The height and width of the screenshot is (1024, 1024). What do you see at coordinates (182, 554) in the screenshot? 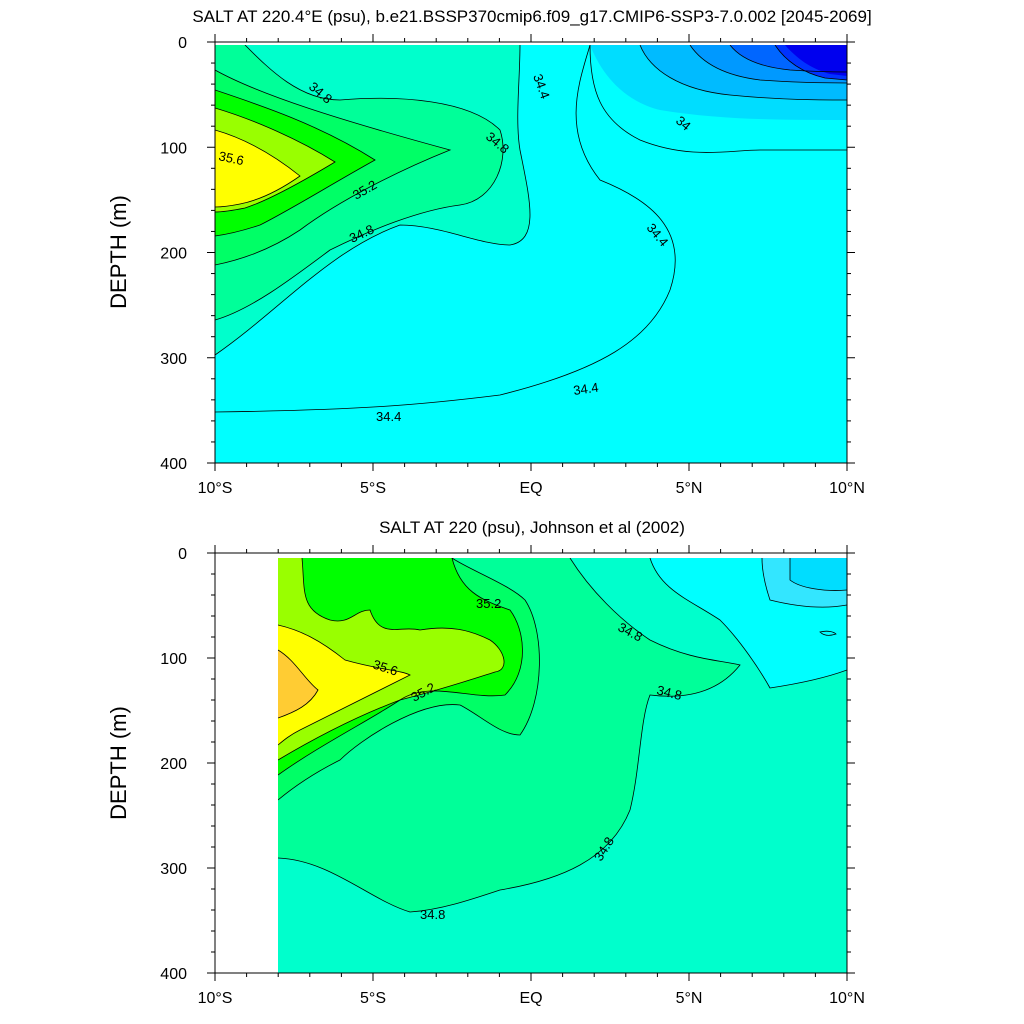
I see `bottom-y-tick-label: 0` at bounding box center [182, 554].